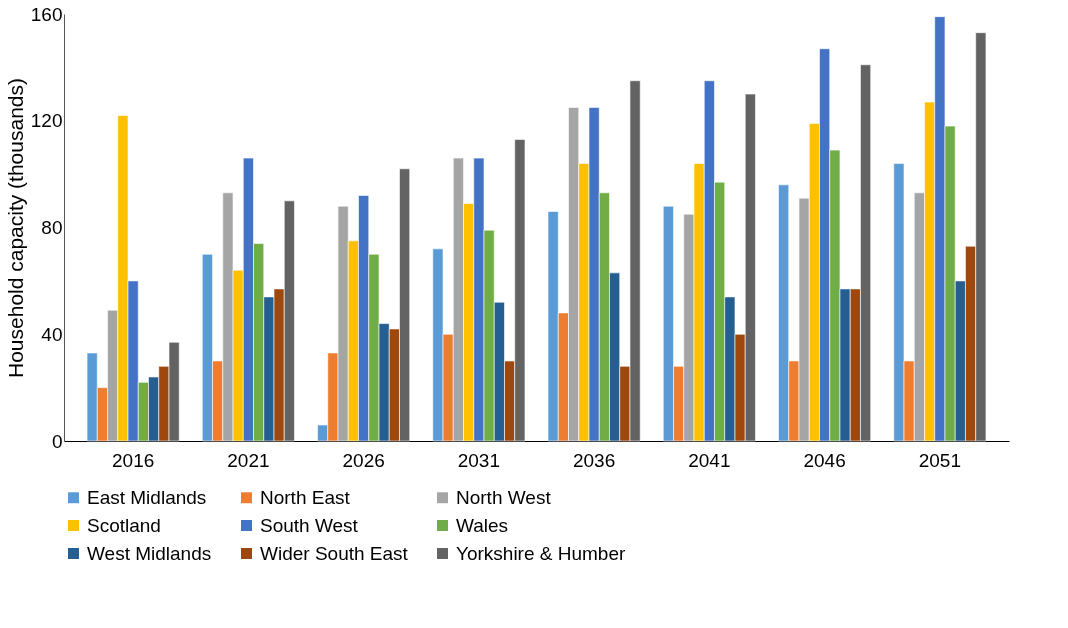 This screenshot has width=1068, height=628. Describe the element at coordinates (46, 14) in the screenshot. I see `y-tick-label: 160` at that location.